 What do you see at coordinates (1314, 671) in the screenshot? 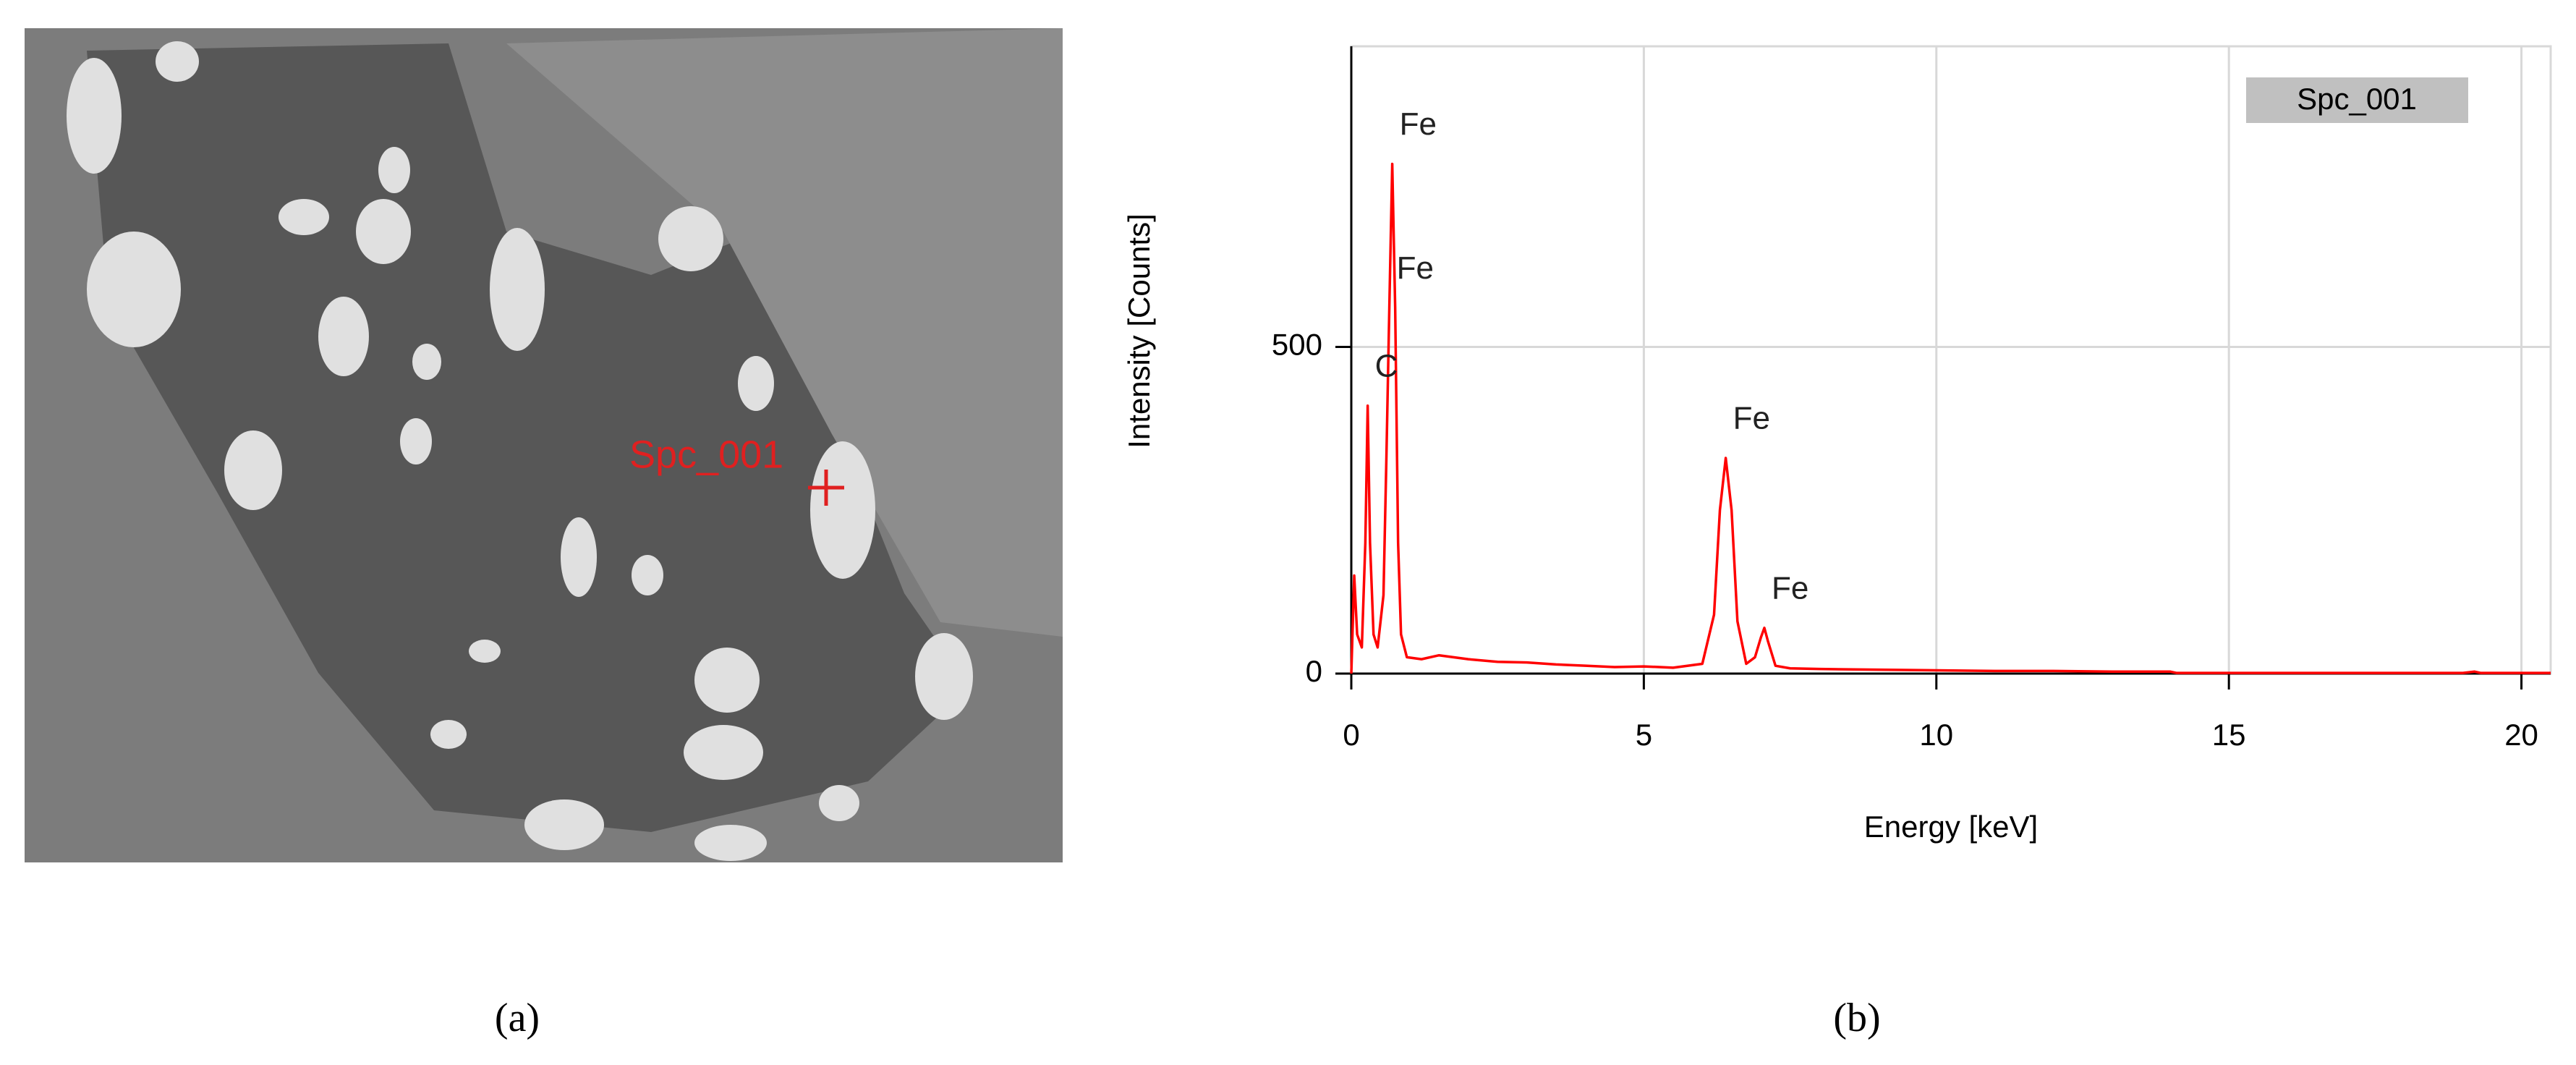
I see `y-tick-label: 0` at bounding box center [1314, 671].